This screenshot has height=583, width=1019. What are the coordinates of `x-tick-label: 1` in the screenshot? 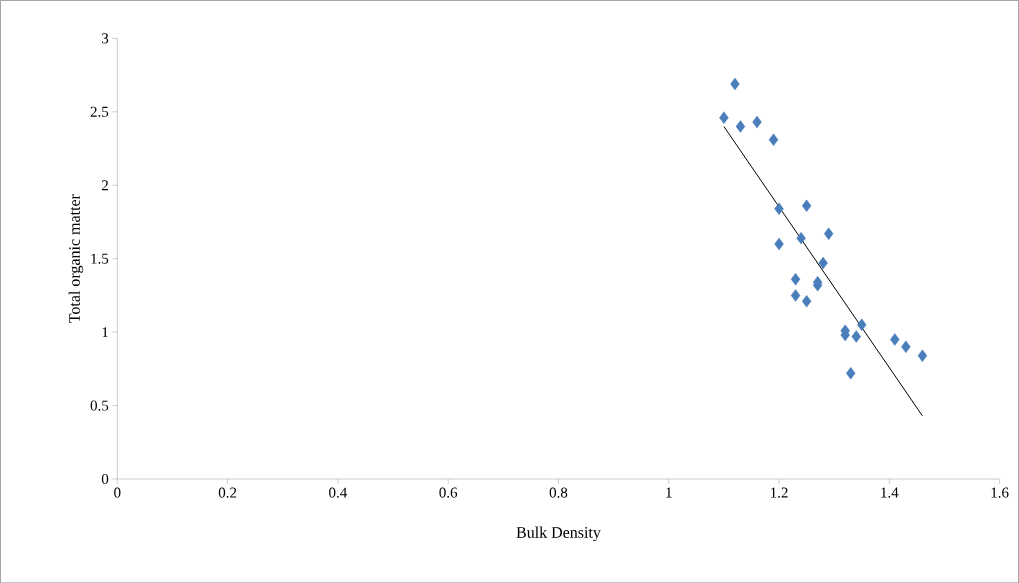 It's located at (669, 492).